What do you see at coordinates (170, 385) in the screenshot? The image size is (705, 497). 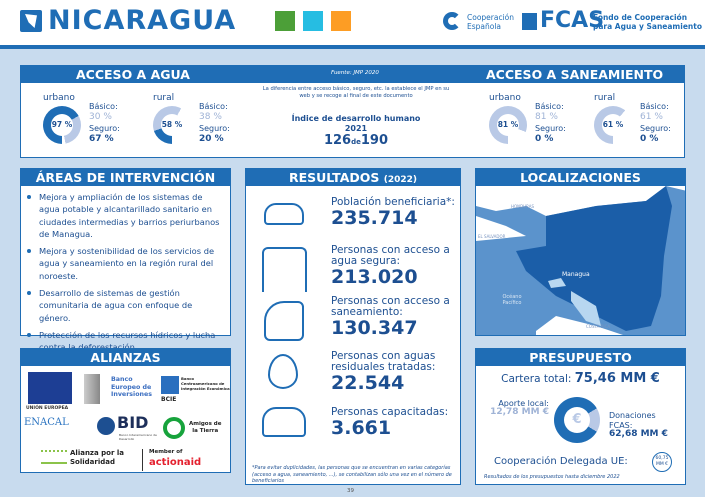 I see `bcie-mark-icon` at bounding box center [170, 385].